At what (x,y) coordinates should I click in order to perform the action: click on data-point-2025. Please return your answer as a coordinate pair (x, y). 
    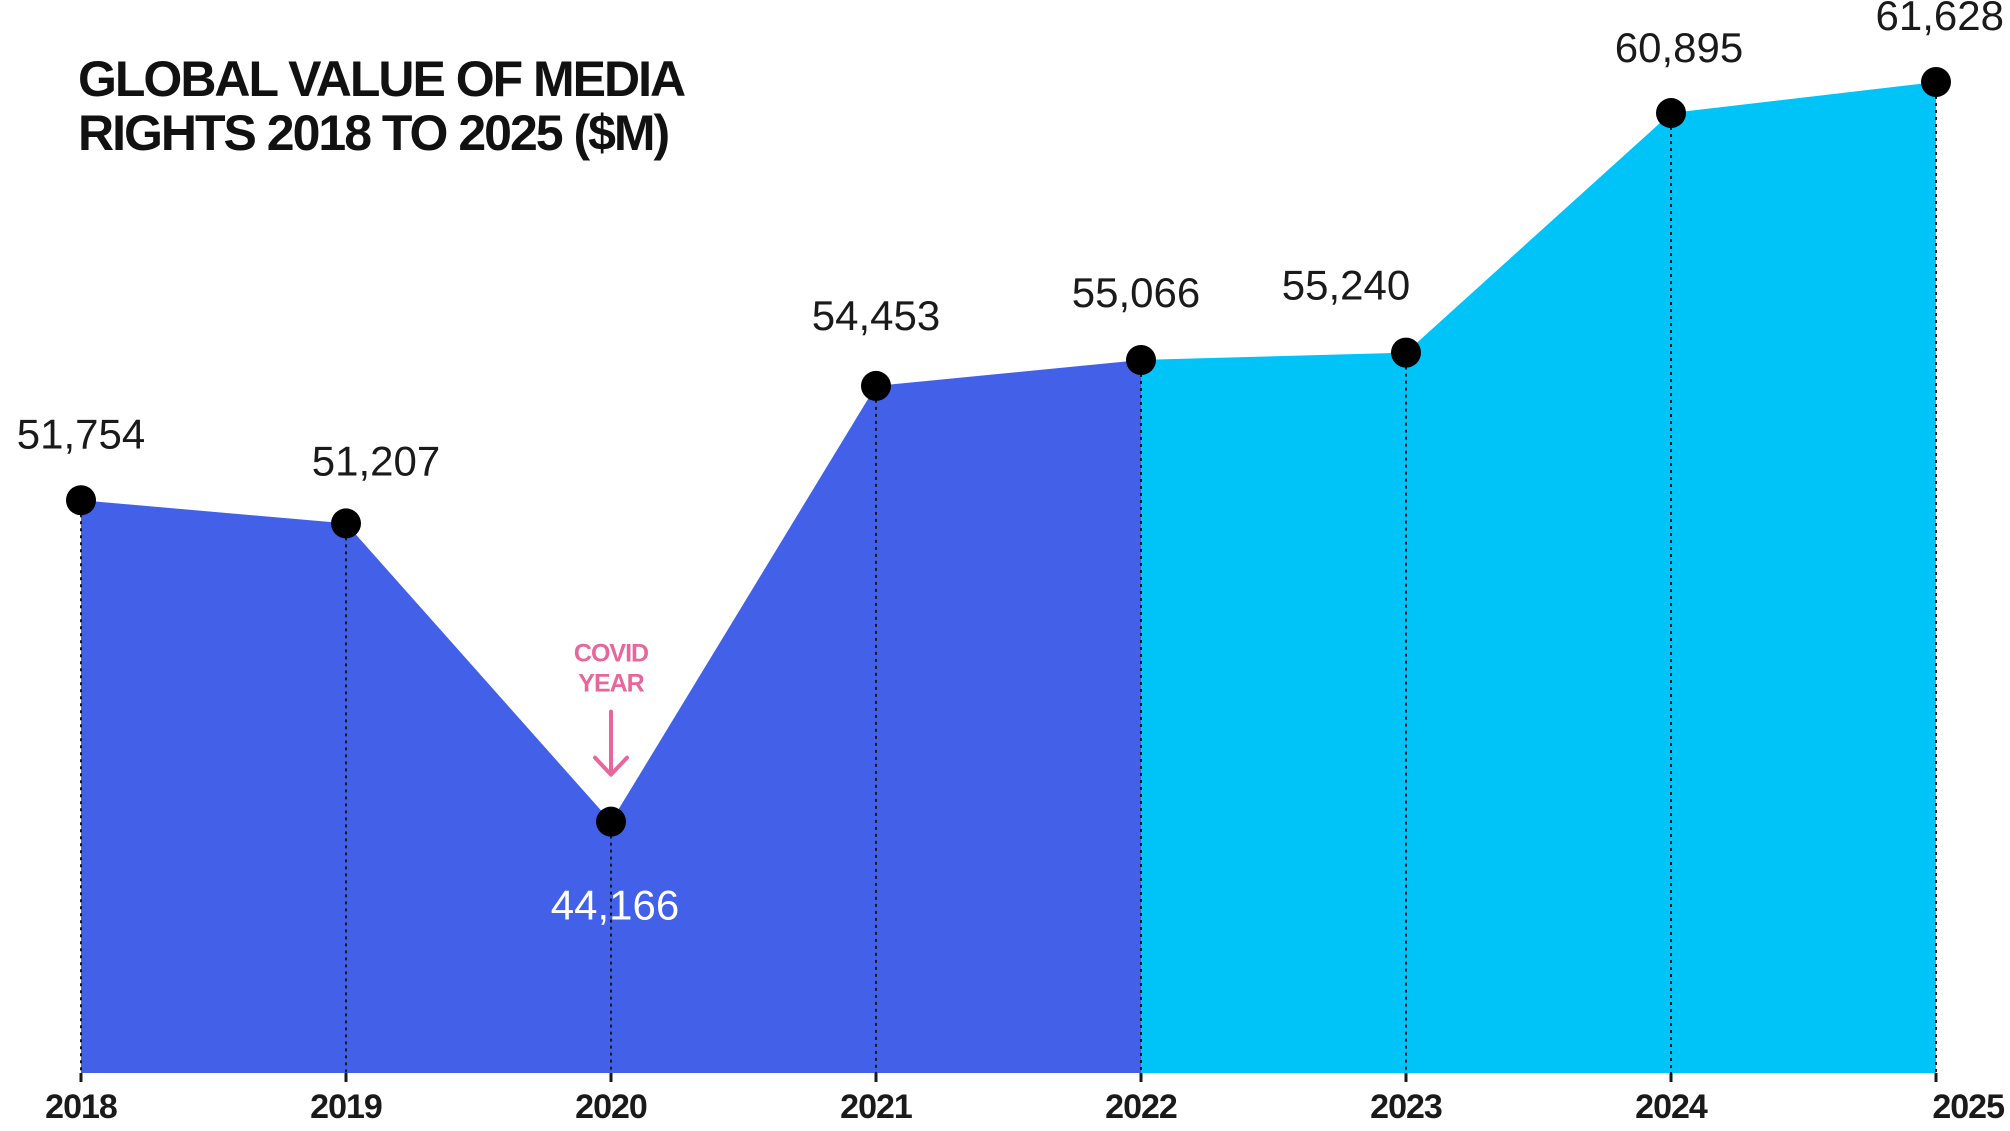
    Looking at the image, I should click on (1936, 82).